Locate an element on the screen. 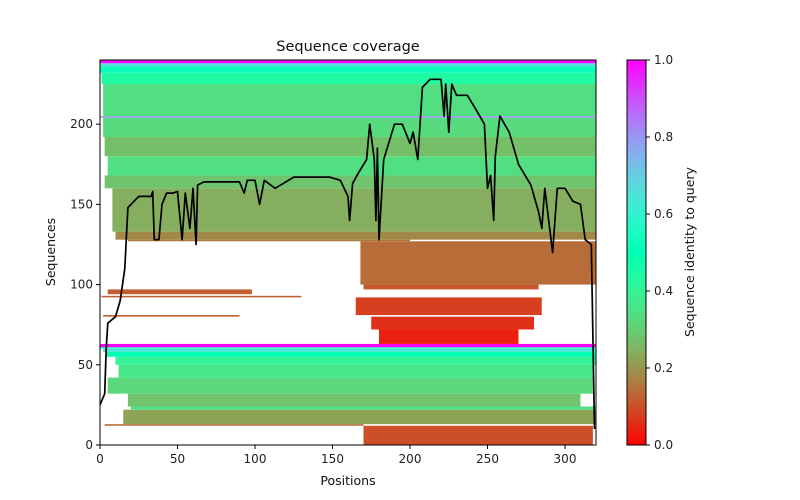 This screenshot has width=800, height=500. colorbar-tick-label: 0.4 is located at coordinates (663, 291).